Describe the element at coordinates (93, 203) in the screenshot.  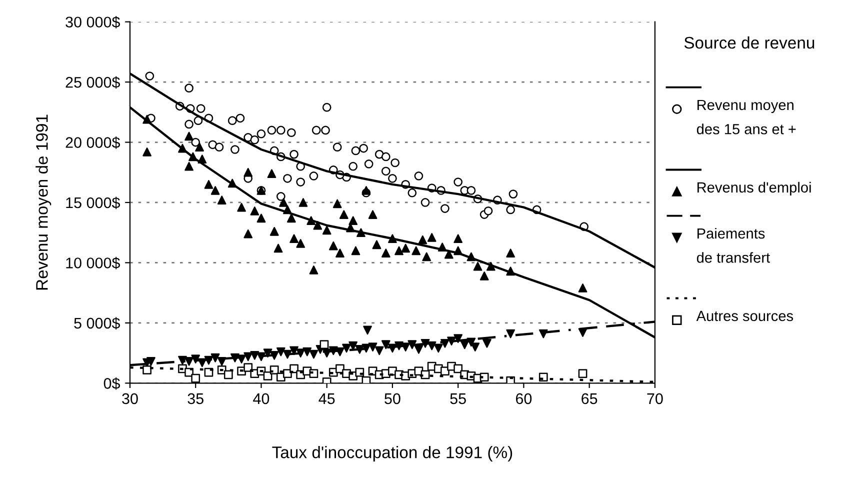
I see `y-tick-label: 15 000$` at that location.